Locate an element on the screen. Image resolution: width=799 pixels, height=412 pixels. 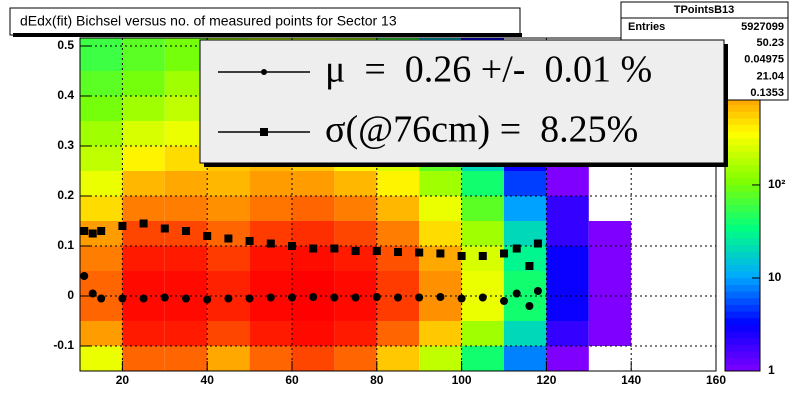
x-tick-label: 80 is located at coordinates (377, 380).